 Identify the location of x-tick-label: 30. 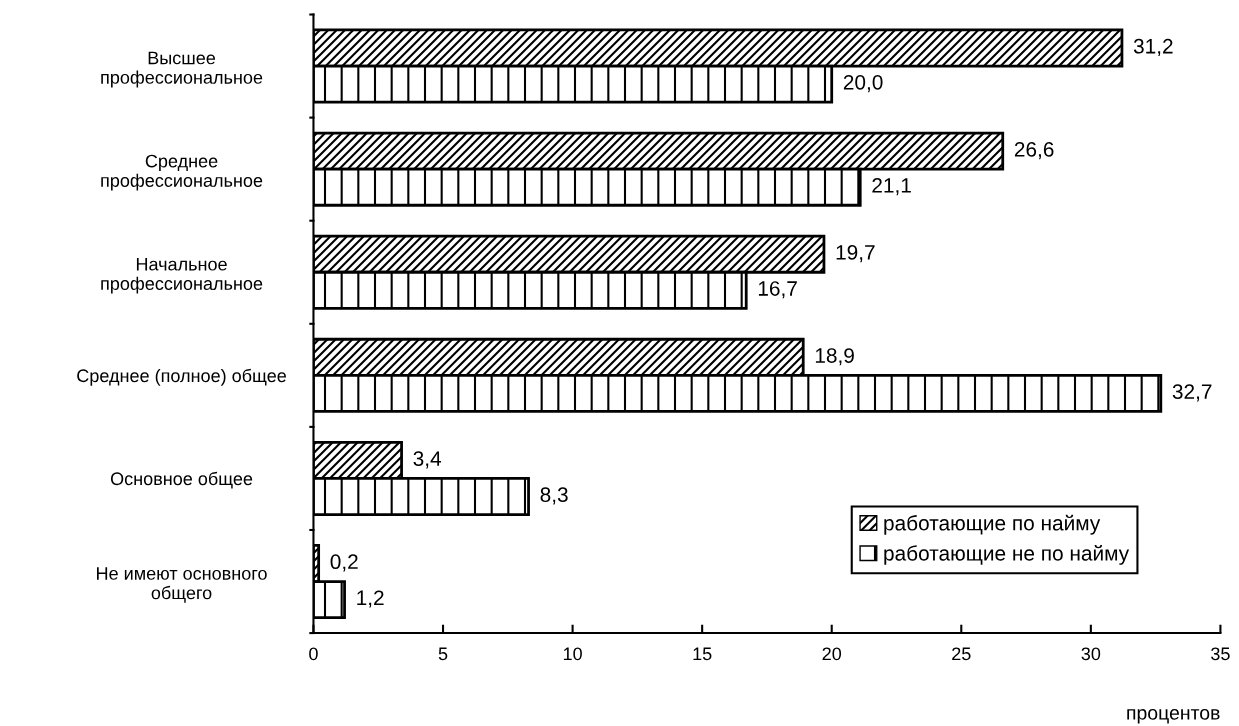
(1091, 654).